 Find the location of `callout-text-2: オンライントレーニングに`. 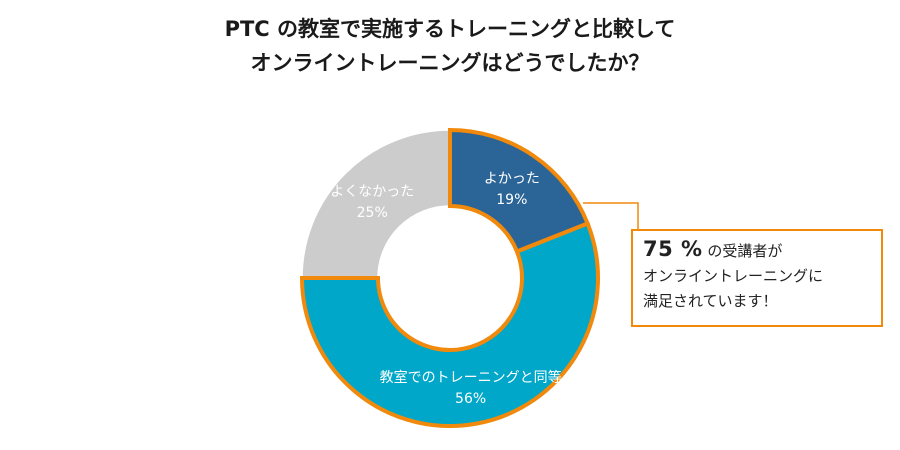

callout-text-2: オンライントレーニングに is located at coordinates (733, 276).